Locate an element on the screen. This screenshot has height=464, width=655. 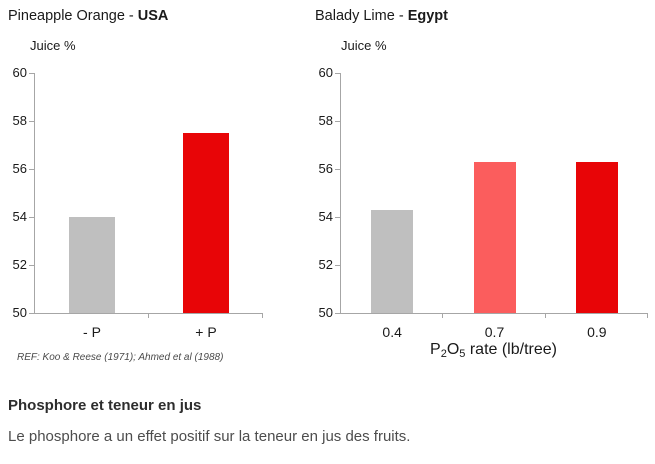
x-axis-title-part: rate (lb/tree) is located at coordinates (511, 349).